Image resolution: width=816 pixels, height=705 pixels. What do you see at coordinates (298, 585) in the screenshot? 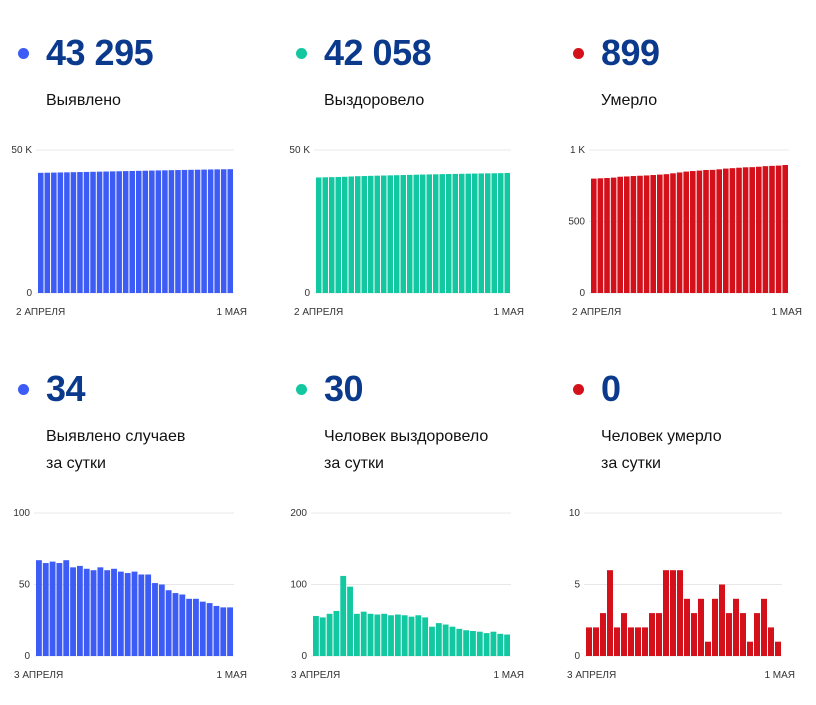
I see `y-tick-label: 100` at bounding box center [298, 585].